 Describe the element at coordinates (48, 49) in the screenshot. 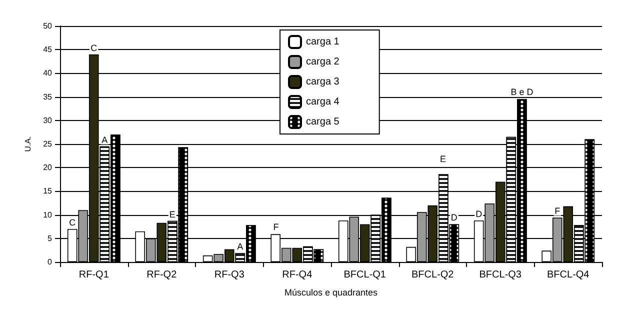

I see `y-tick-label: 45` at that location.